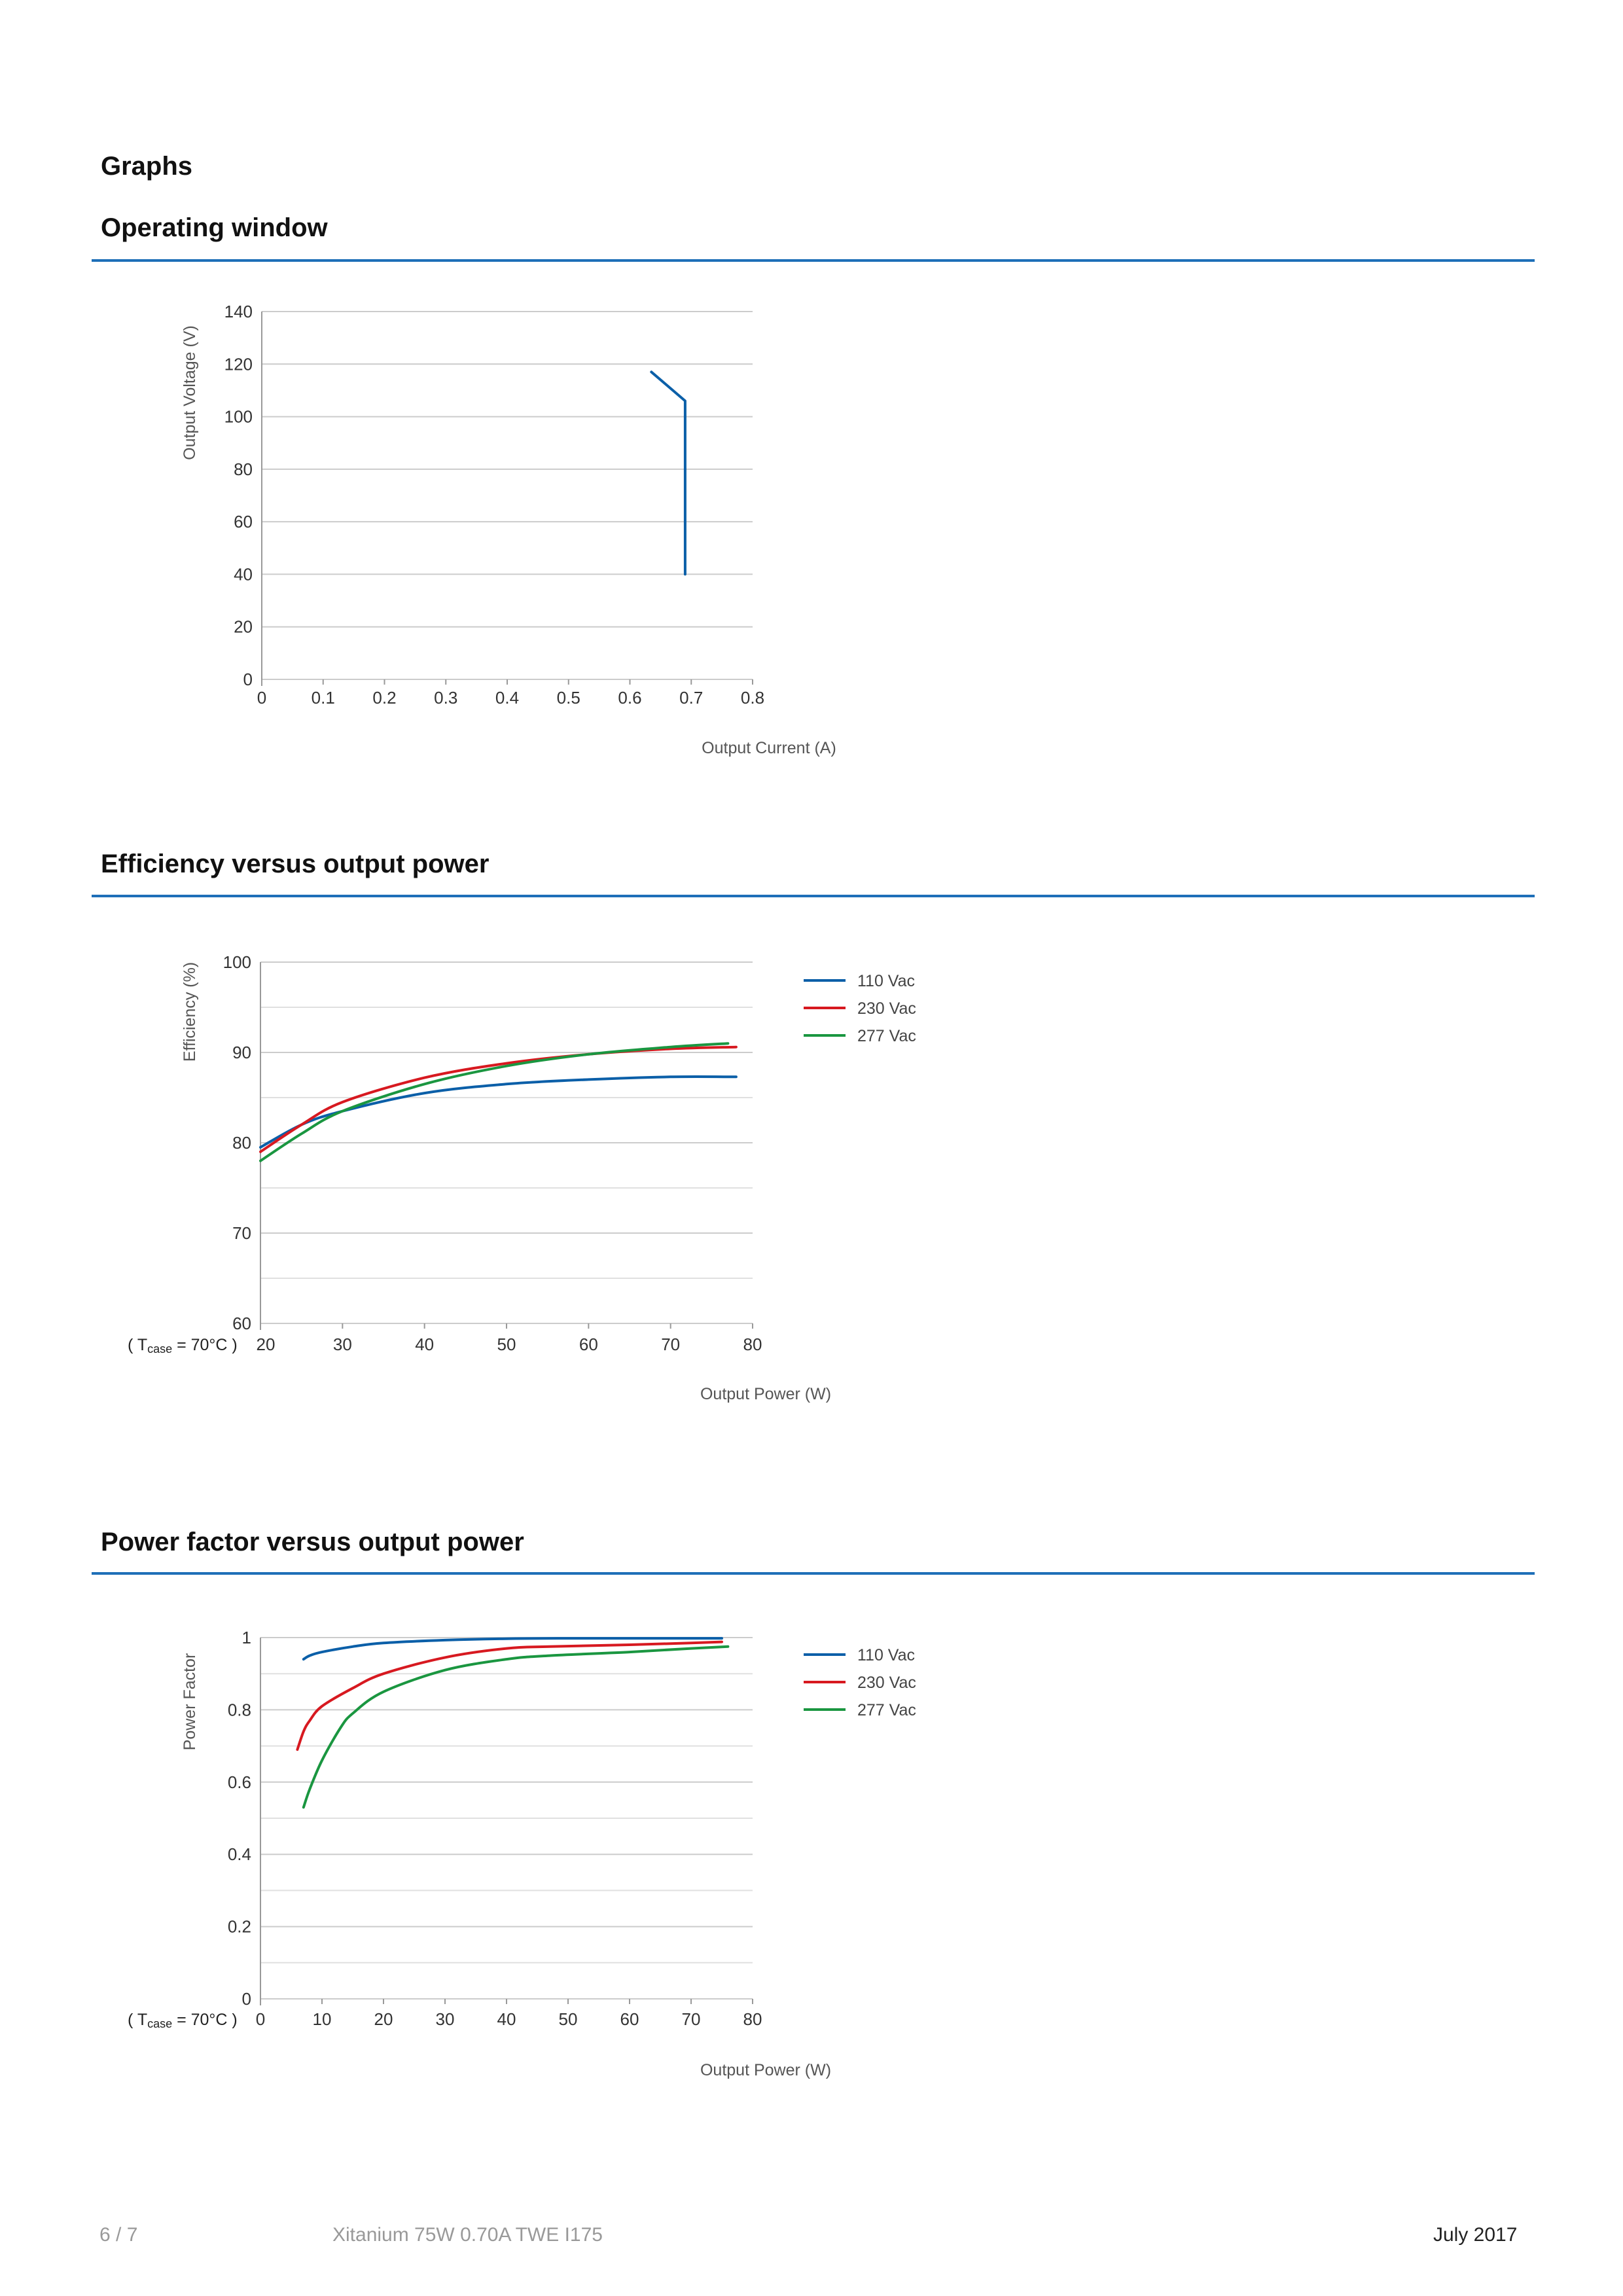 Image resolution: width=1623 pixels, height=2296 pixels. What do you see at coordinates (668, 473) in the screenshot?
I see `series-line` at bounding box center [668, 473].